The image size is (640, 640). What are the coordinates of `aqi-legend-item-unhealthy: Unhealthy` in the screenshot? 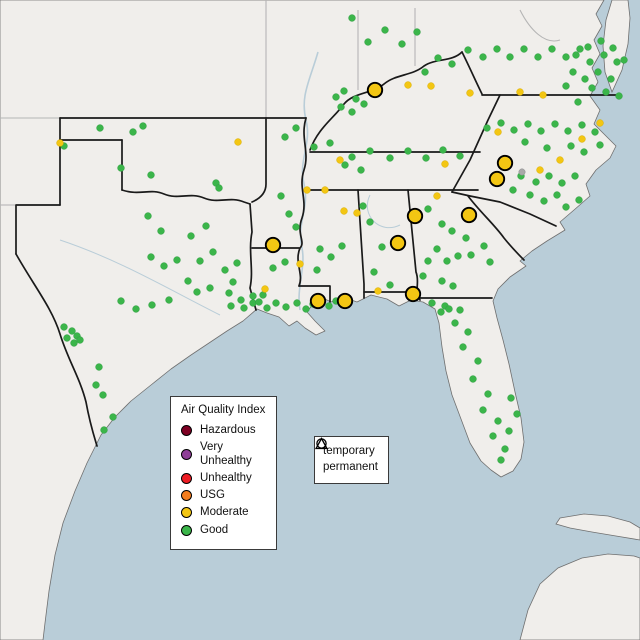 It's located at (224, 478).